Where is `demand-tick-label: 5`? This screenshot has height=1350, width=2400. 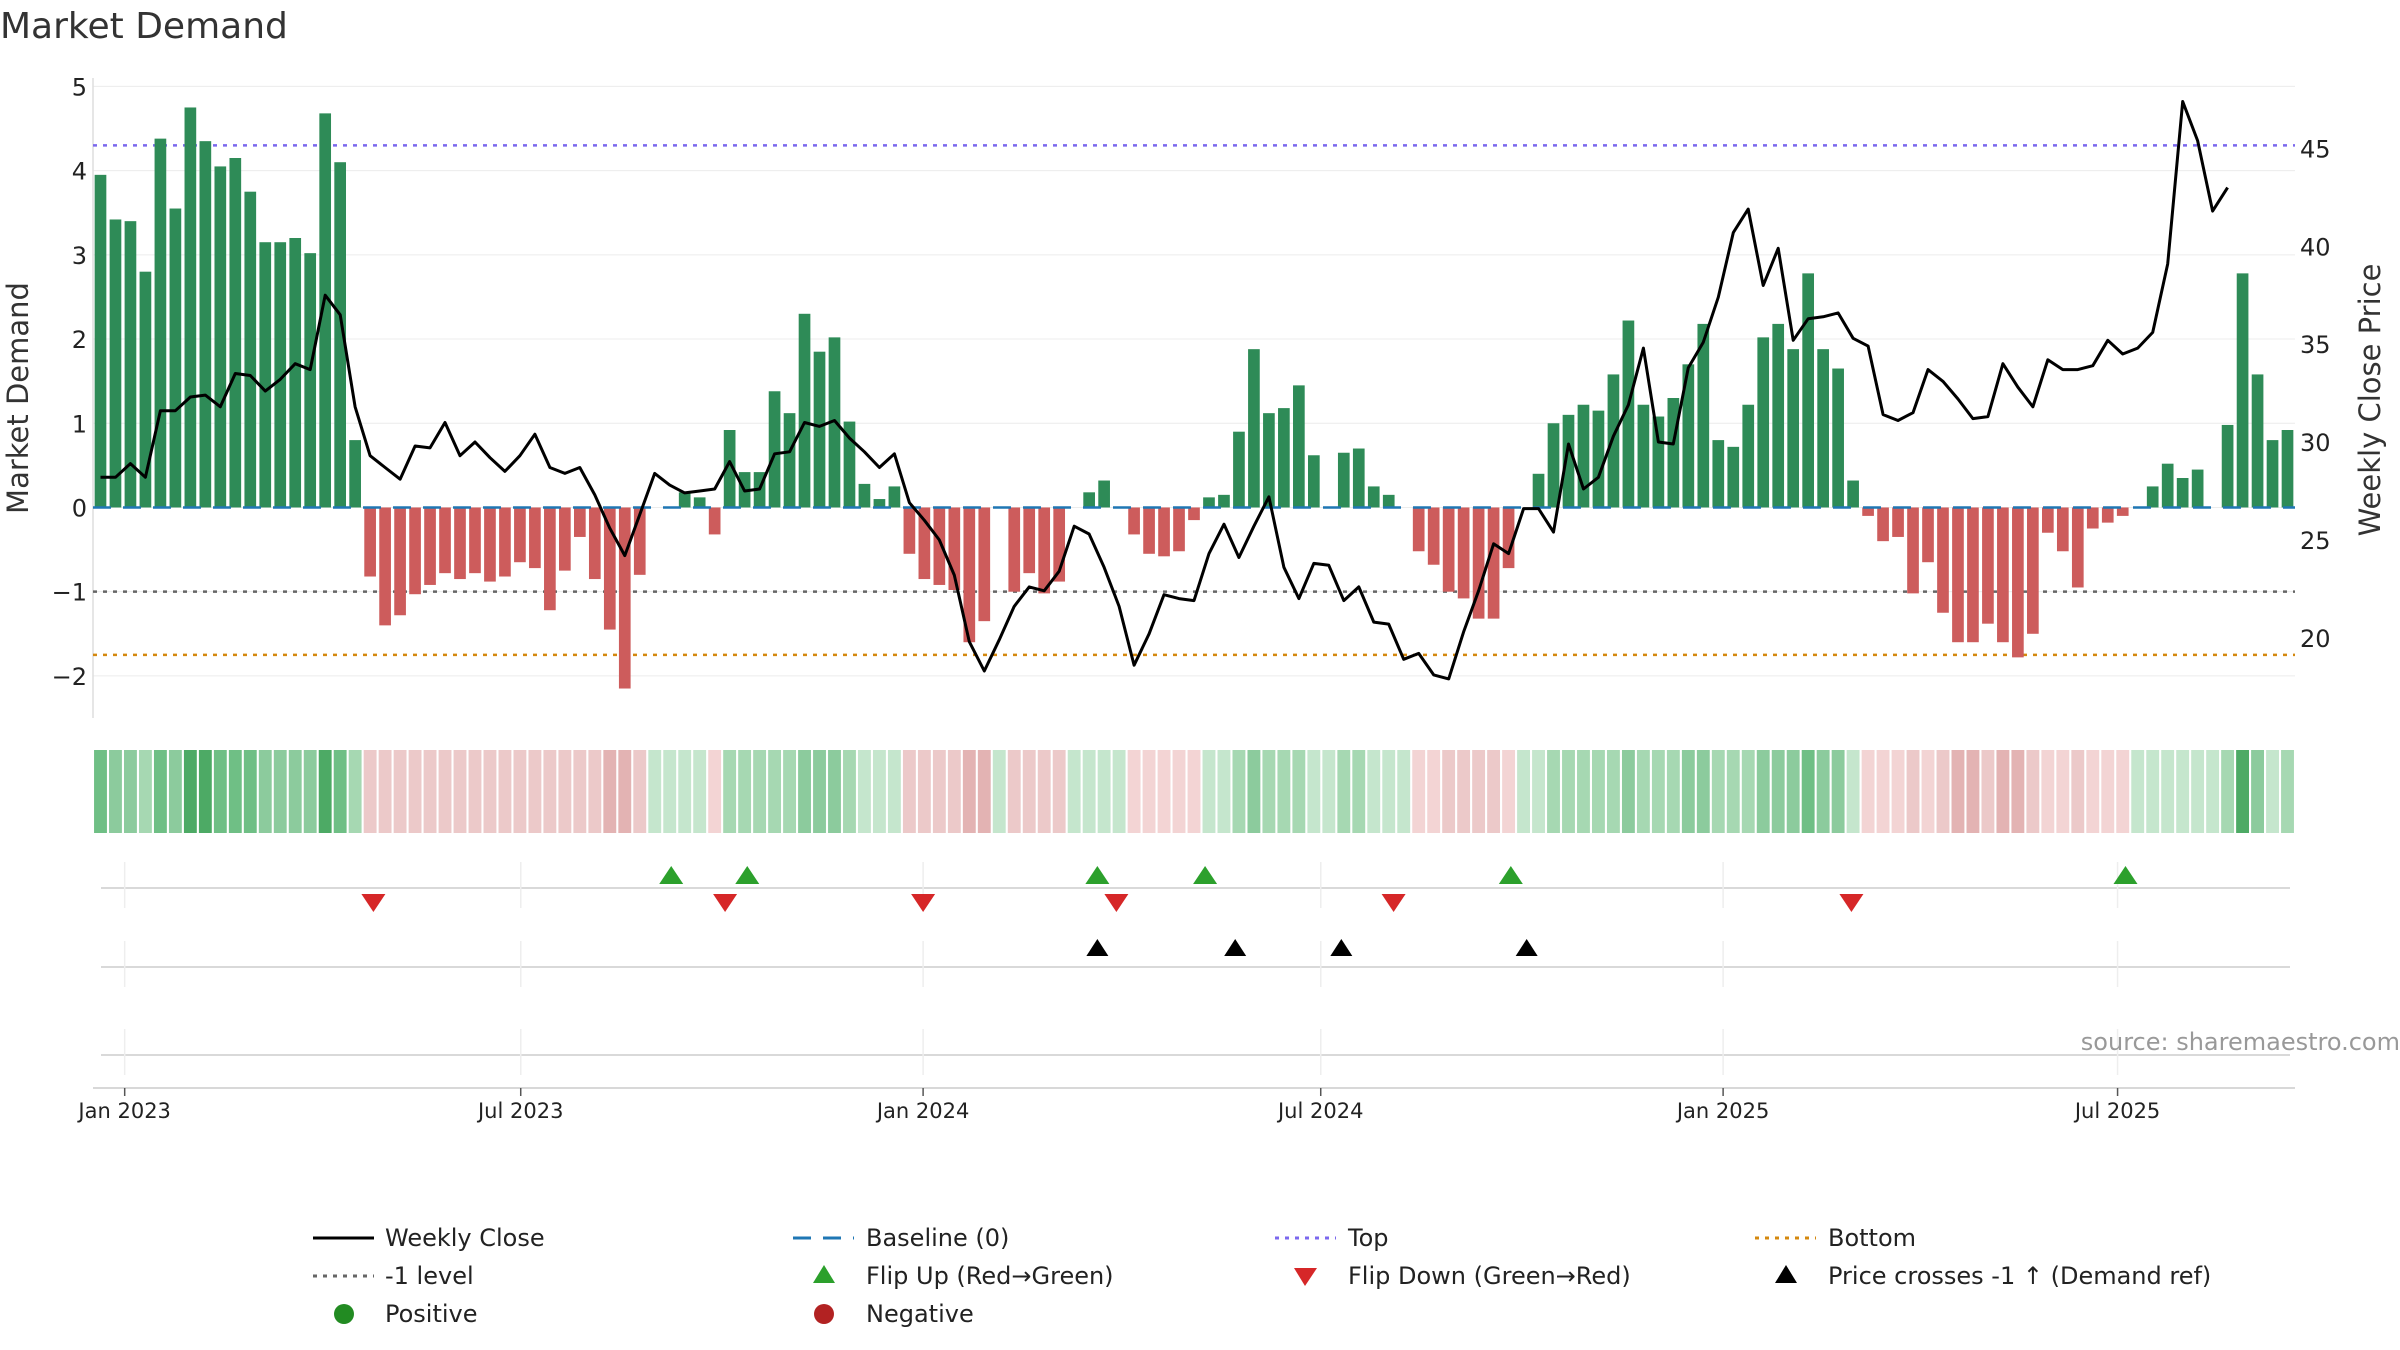
demand-tick-label: 5 is located at coordinates (79, 87).